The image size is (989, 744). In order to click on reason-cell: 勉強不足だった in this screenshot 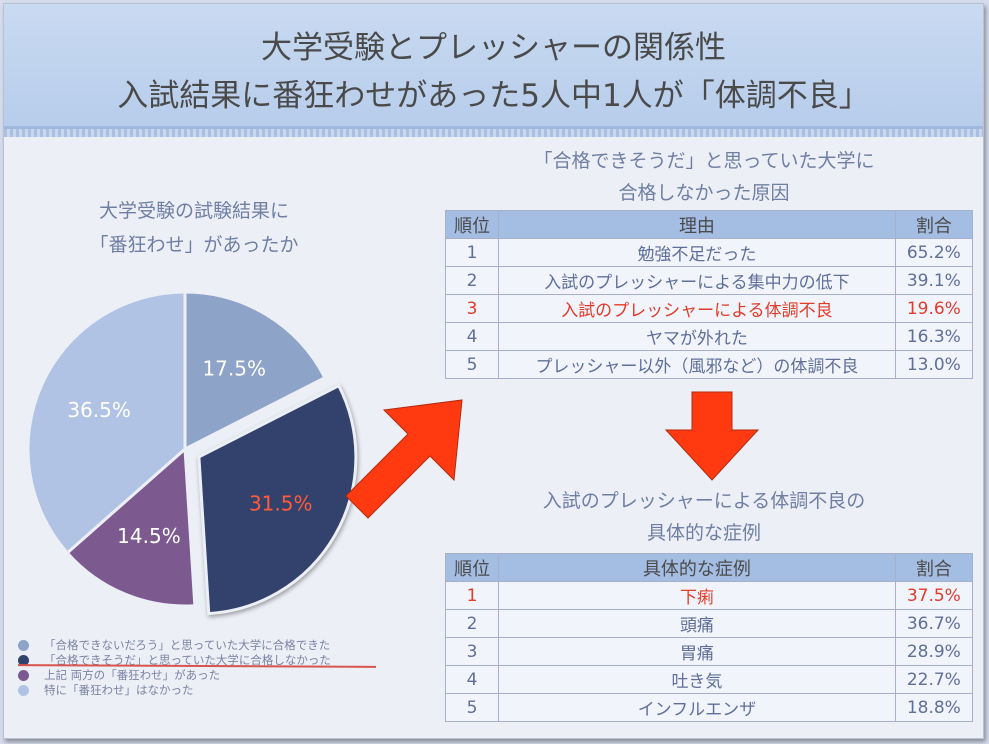, I will do `click(697, 252)`.